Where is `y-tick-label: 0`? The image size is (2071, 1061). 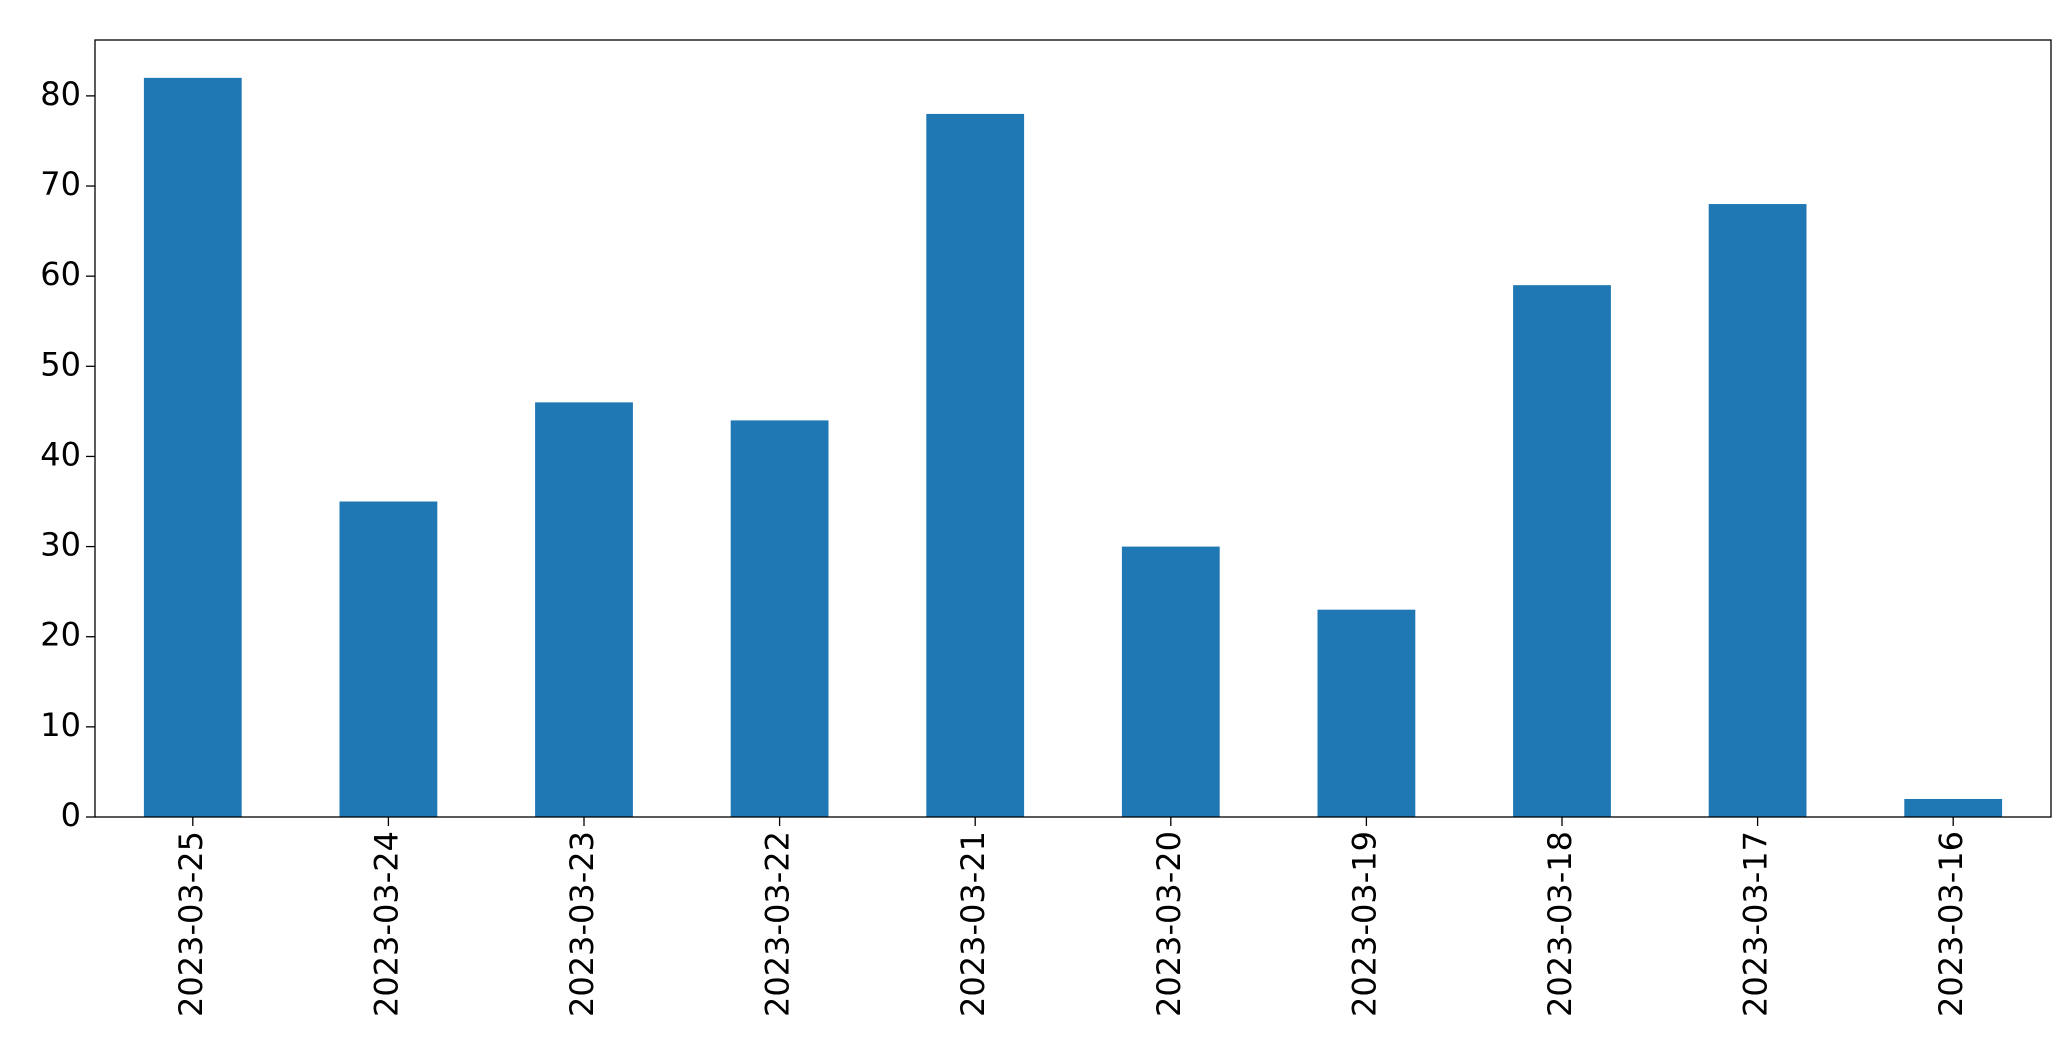
y-tick-label: 0 is located at coordinates (71, 815).